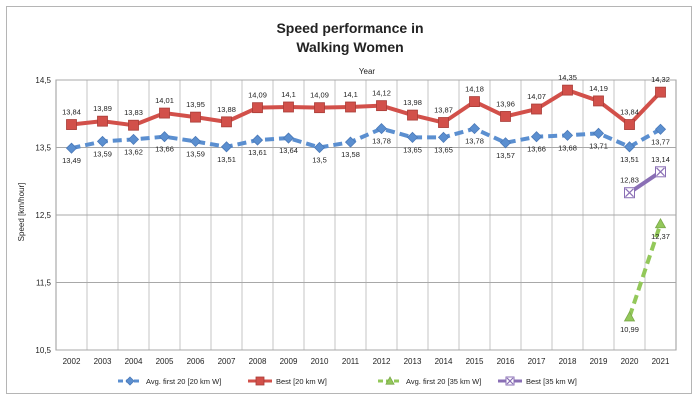  What do you see at coordinates (183, 381) in the screenshot?
I see `legend-label: Avg. first 20 [20 km W]` at bounding box center [183, 381].